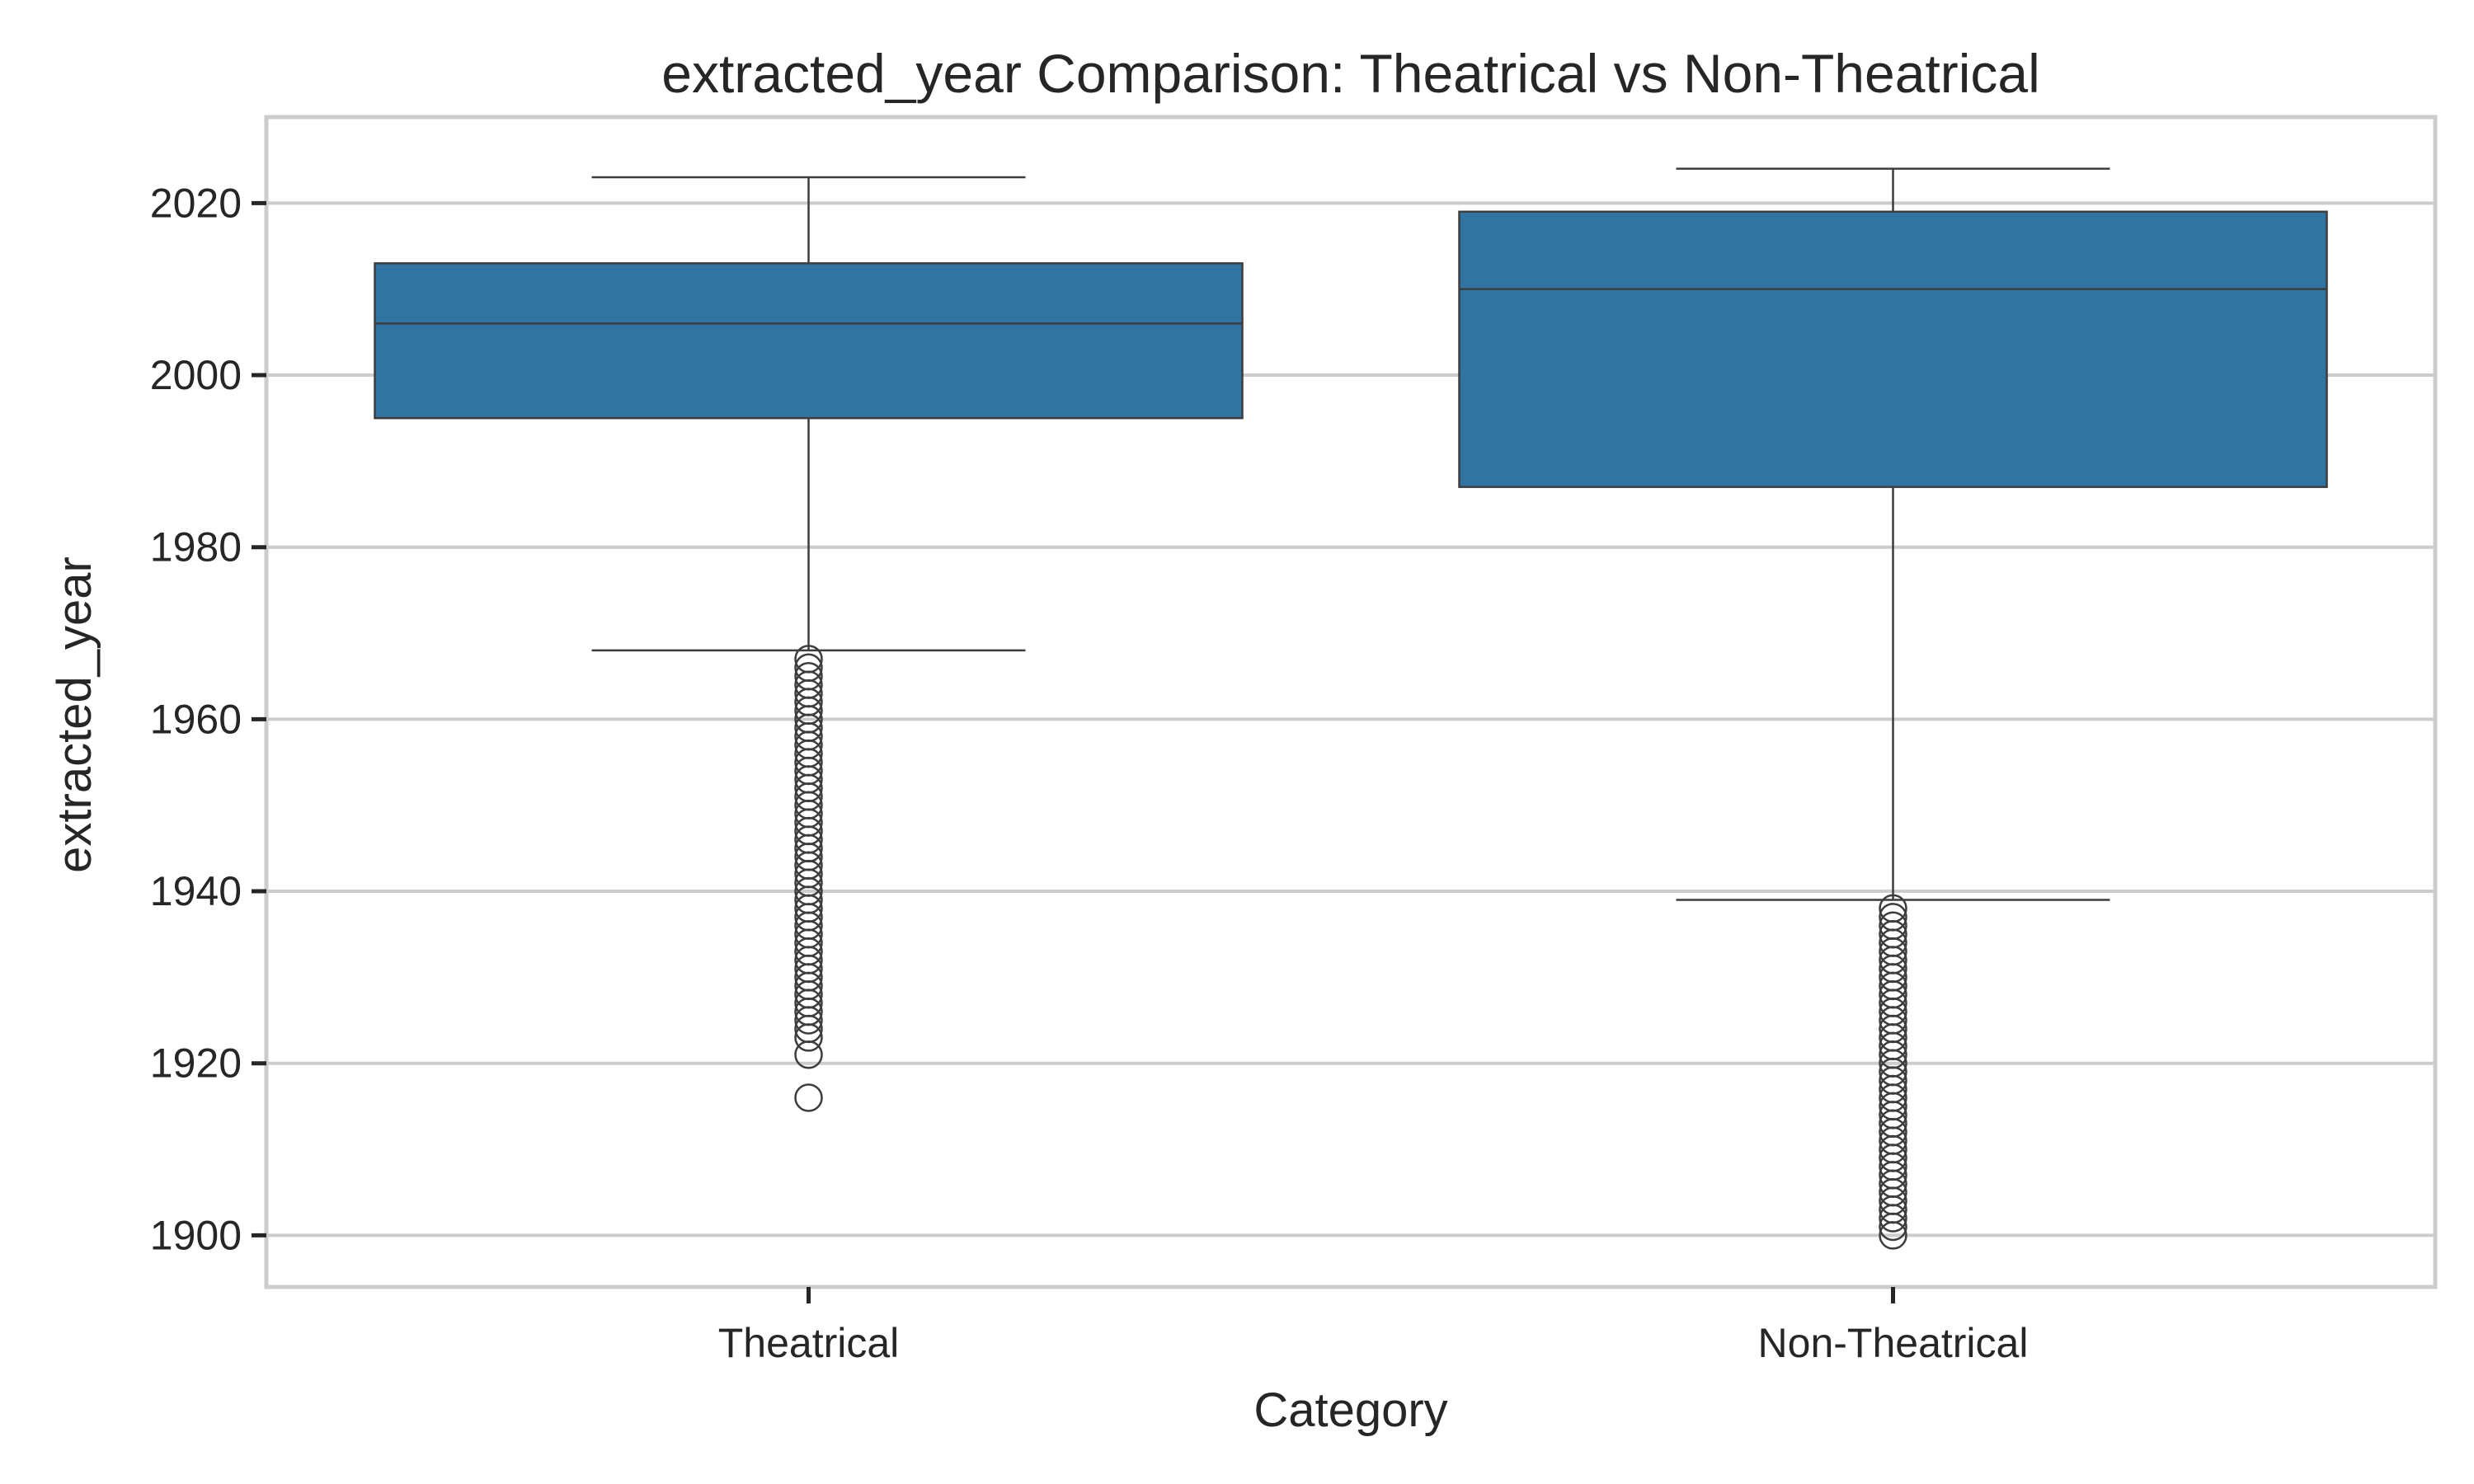 The width and height of the screenshot is (2474, 1484). What do you see at coordinates (1893, 1343) in the screenshot?
I see `x-tick-label: Non-Theatrical` at bounding box center [1893, 1343].